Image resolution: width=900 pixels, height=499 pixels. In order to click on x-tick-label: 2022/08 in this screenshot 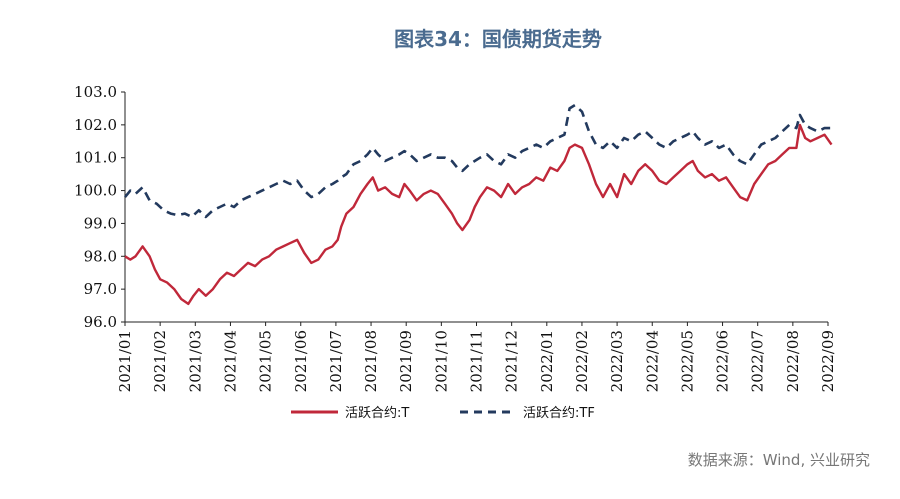, I will do `click(793, 361)`.